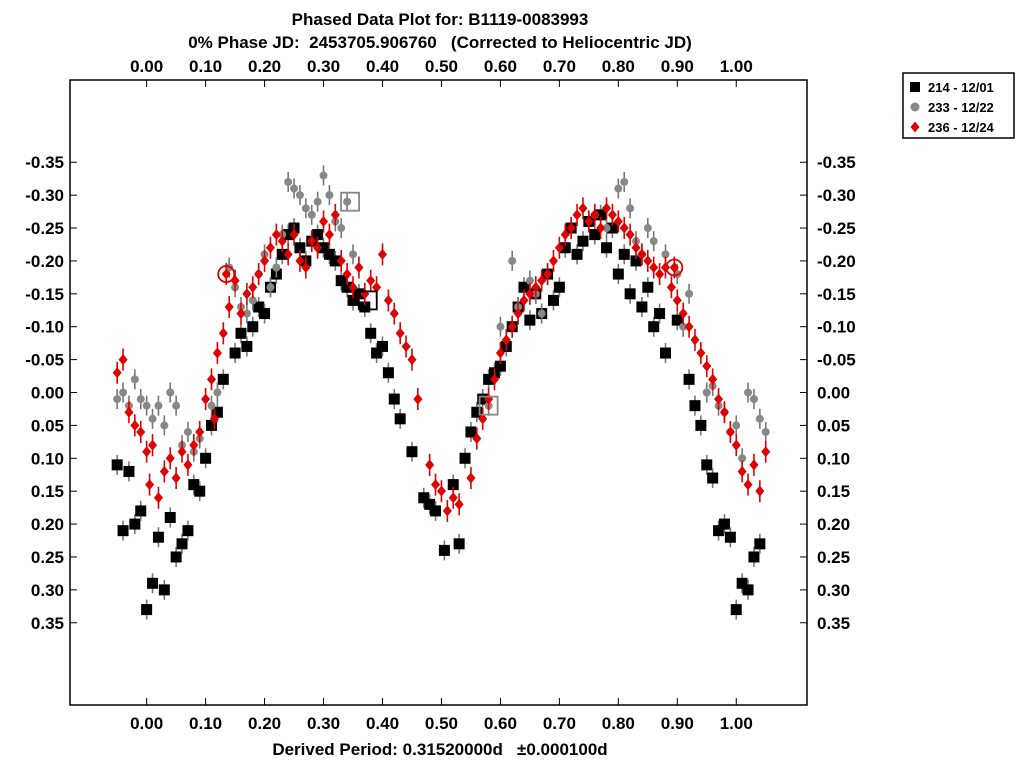 This screenshot has width=1024, height=768. What do you see at coordinates (833, 491) in the screenshot?
I see `y-tick-label-right: 0.15` at bounding box center [833, 491].